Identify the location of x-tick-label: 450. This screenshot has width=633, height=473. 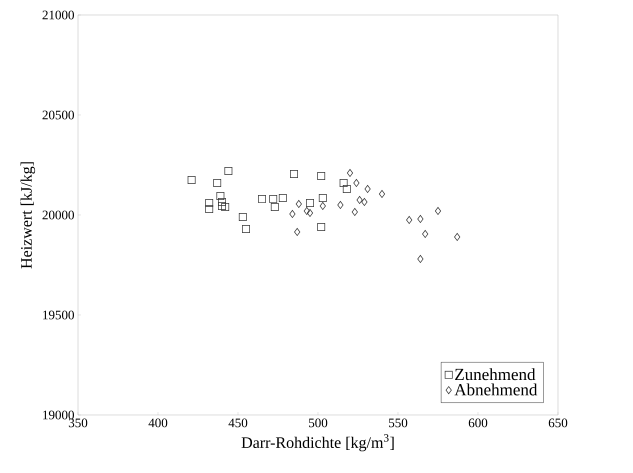
(238, 423).